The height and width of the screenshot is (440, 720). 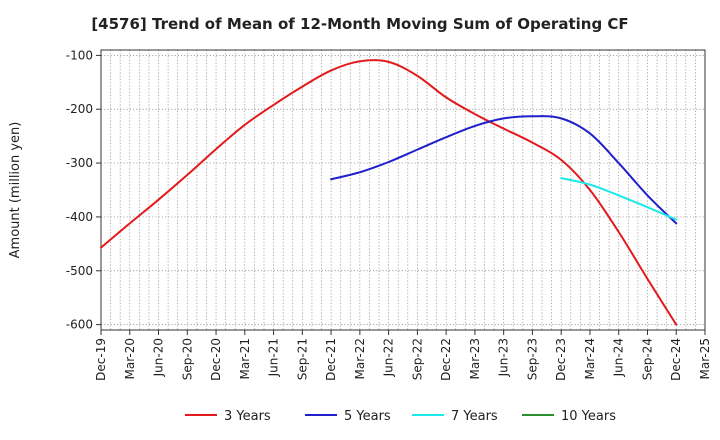 What do you see at coordinates (475, 358) in the screenshot?
I see `x-tick-label: Mar-23` at bounding box center [475, 358].